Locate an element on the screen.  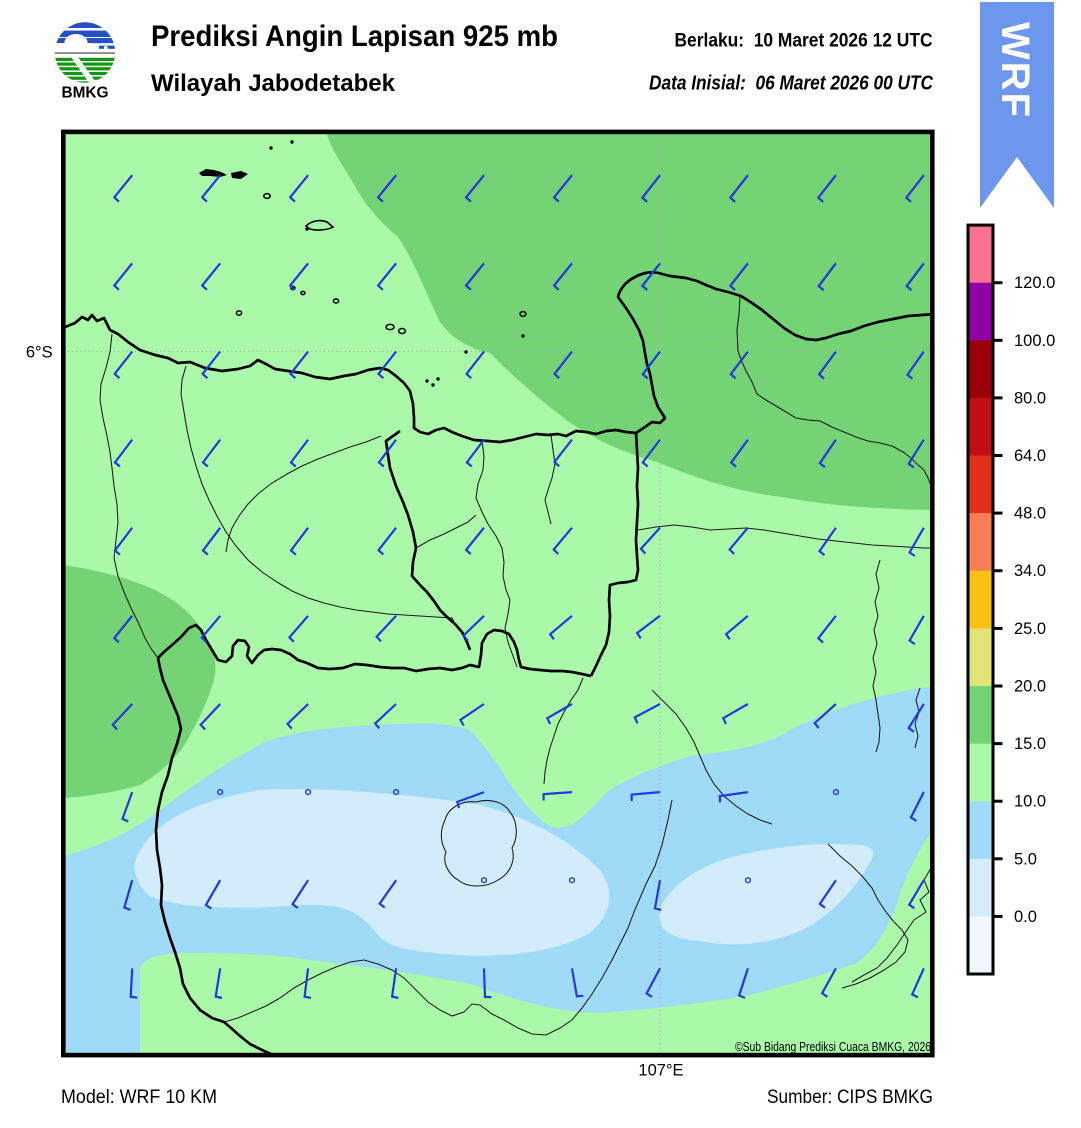
svg-text: 0.0 is located at coordinates (1025, 917).